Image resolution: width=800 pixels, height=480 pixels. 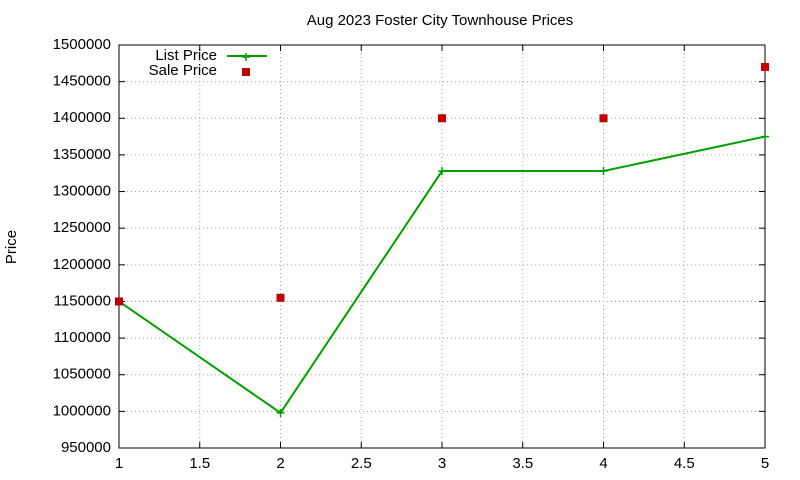 I want to click on x-tick-label: 2, so click(x=280, y=463).